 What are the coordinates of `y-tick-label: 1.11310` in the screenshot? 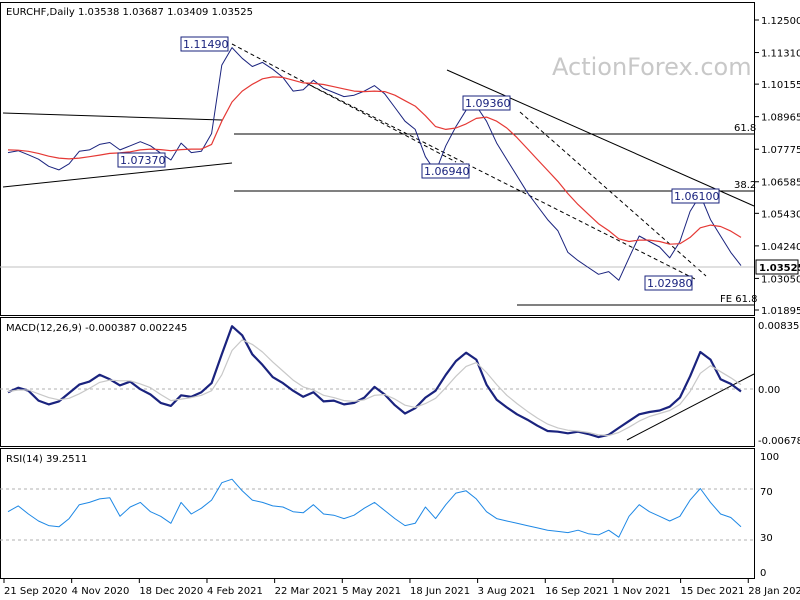 It's located at (780, 54).